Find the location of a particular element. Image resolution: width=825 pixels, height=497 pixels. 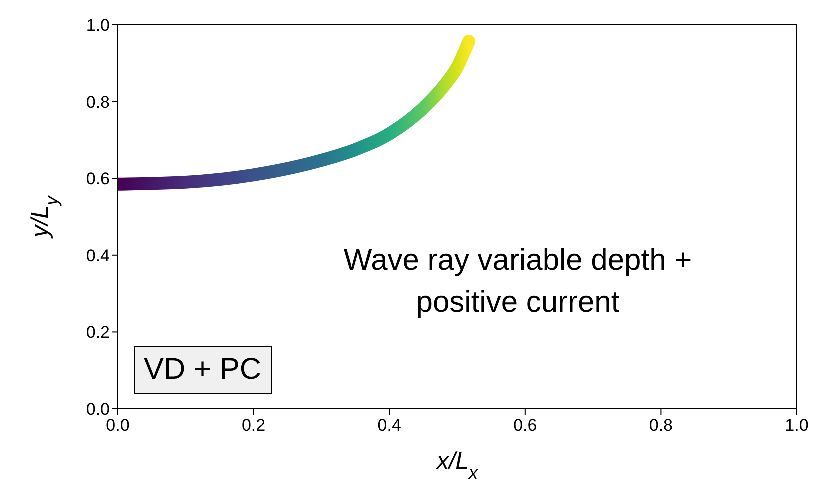

x-tick-label: 0.6 is located at coordinates (526, 426).